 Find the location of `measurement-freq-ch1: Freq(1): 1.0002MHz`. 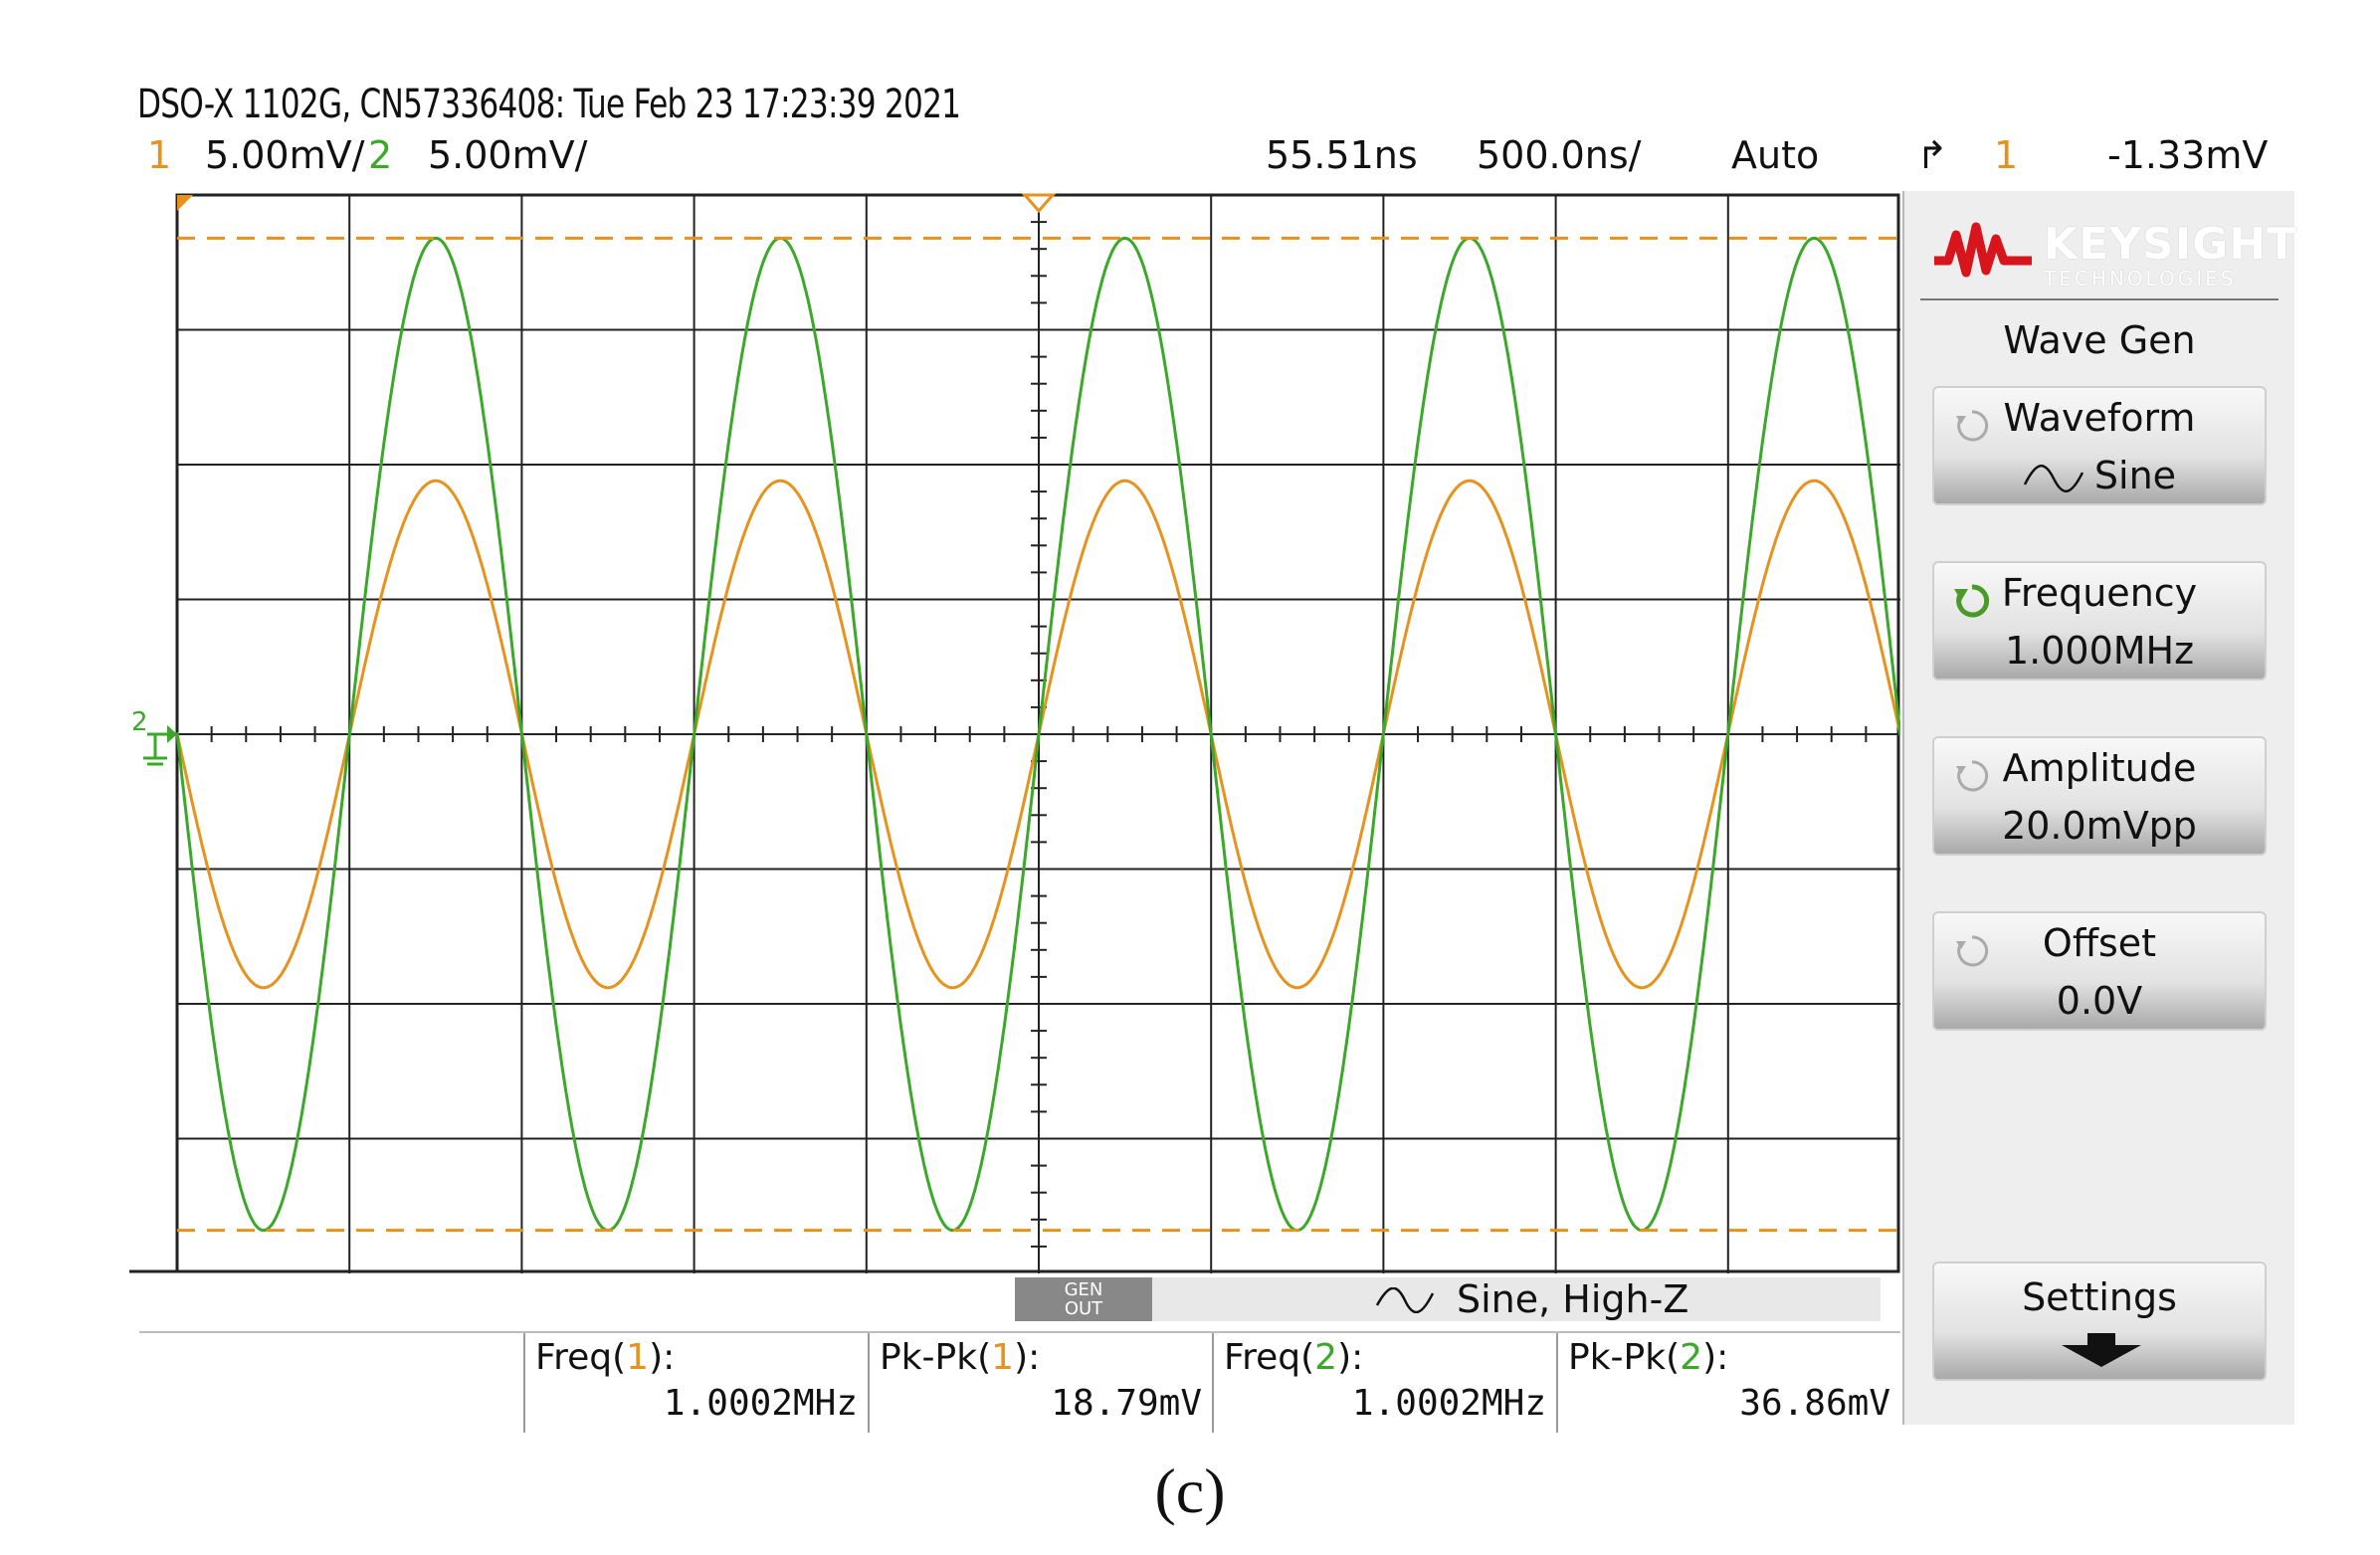

measurement-freq-ch1: Freq(1): 1.0002MHz is located at coordinates (693, 1383).